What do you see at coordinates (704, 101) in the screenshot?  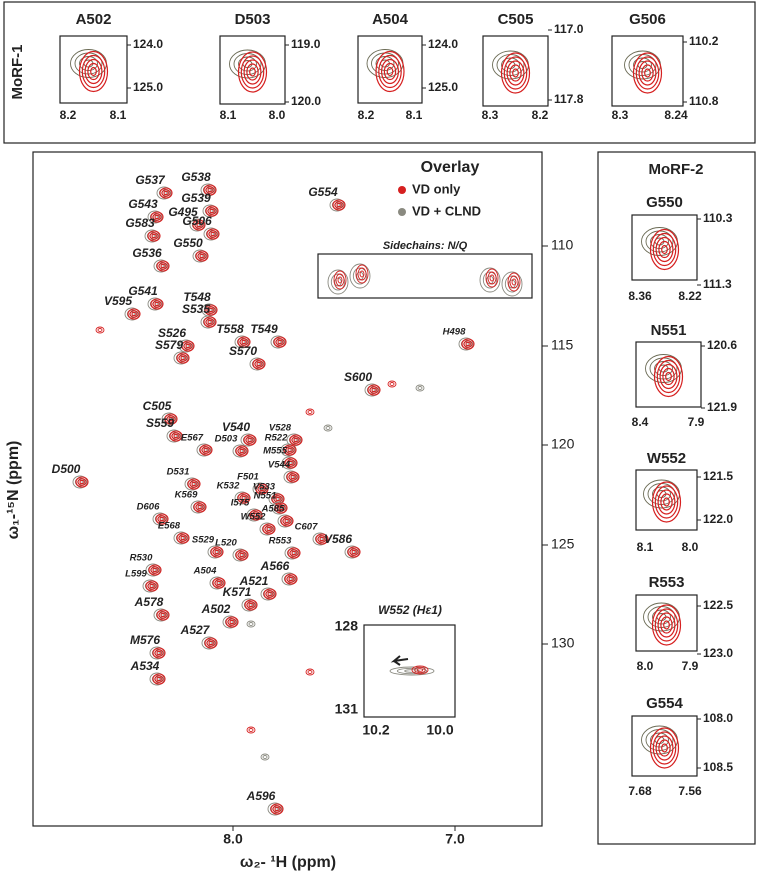 I see `y-tick-label: 110.8` at bounding box center [704, 101].